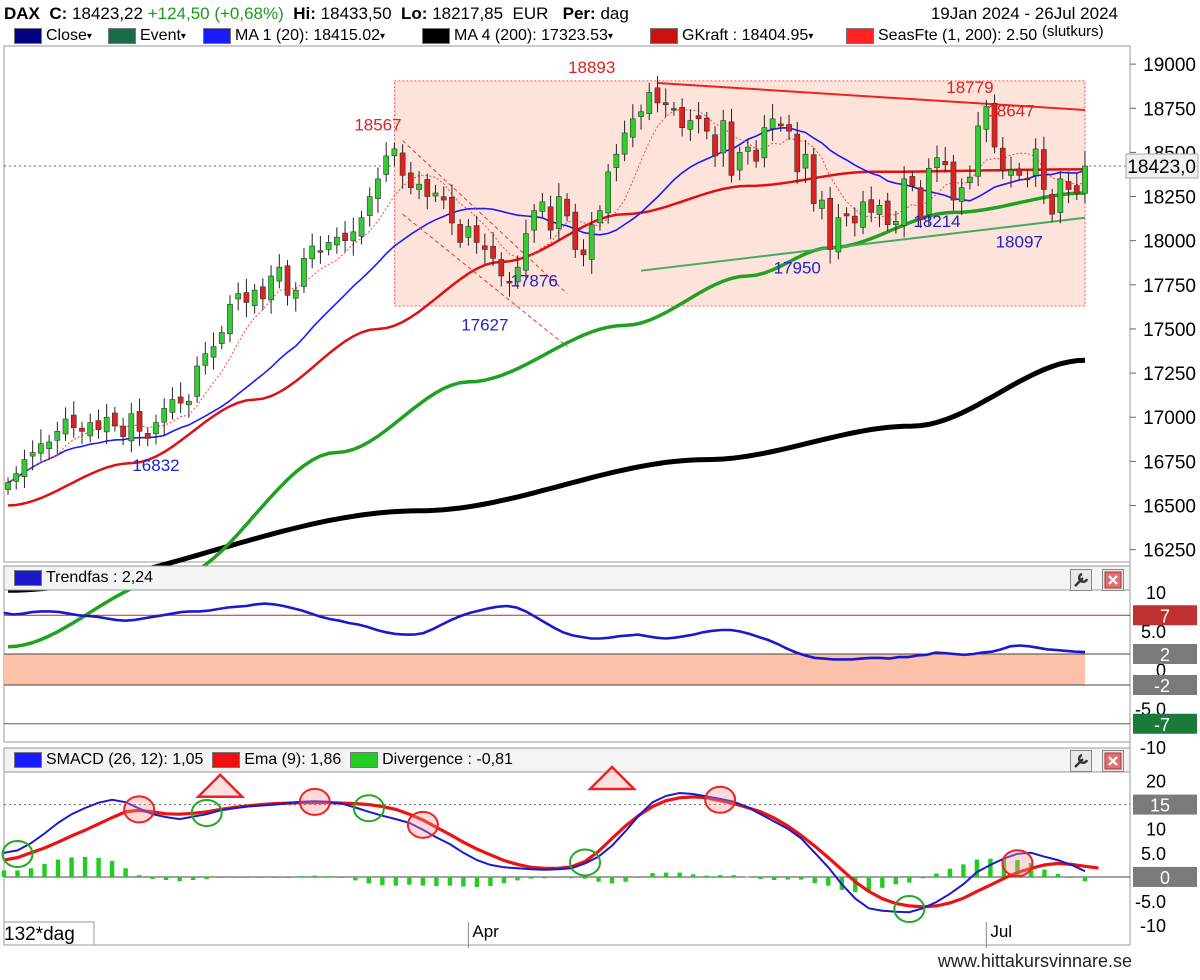 This screenshot has height=980, width=1200. Describe the element at coordinates (1019, 242) in the screenshot. I see `swing-low-label: 18097` at that location.